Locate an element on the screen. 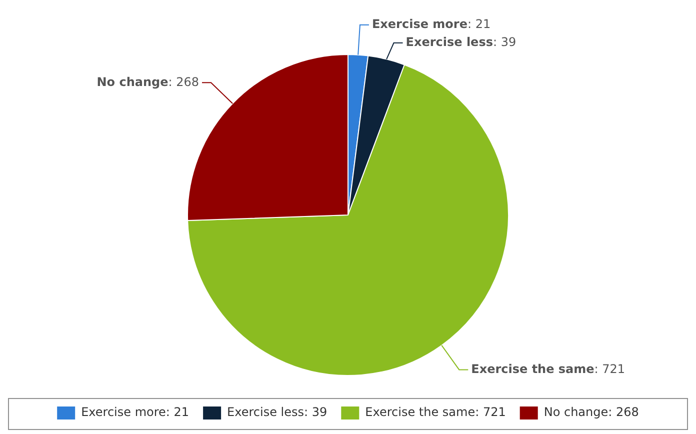  text: : 39 is located at coordinates (504, 42).